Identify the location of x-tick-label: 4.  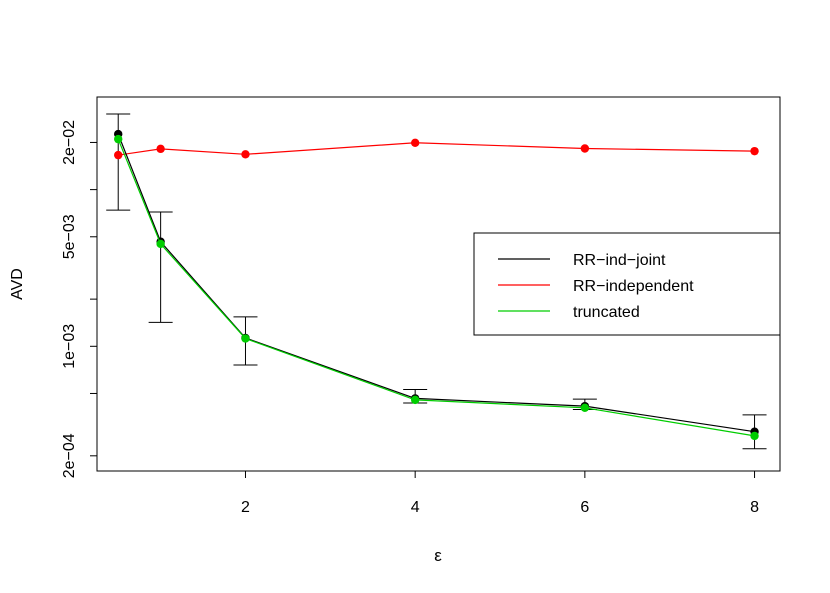
(415, 507).